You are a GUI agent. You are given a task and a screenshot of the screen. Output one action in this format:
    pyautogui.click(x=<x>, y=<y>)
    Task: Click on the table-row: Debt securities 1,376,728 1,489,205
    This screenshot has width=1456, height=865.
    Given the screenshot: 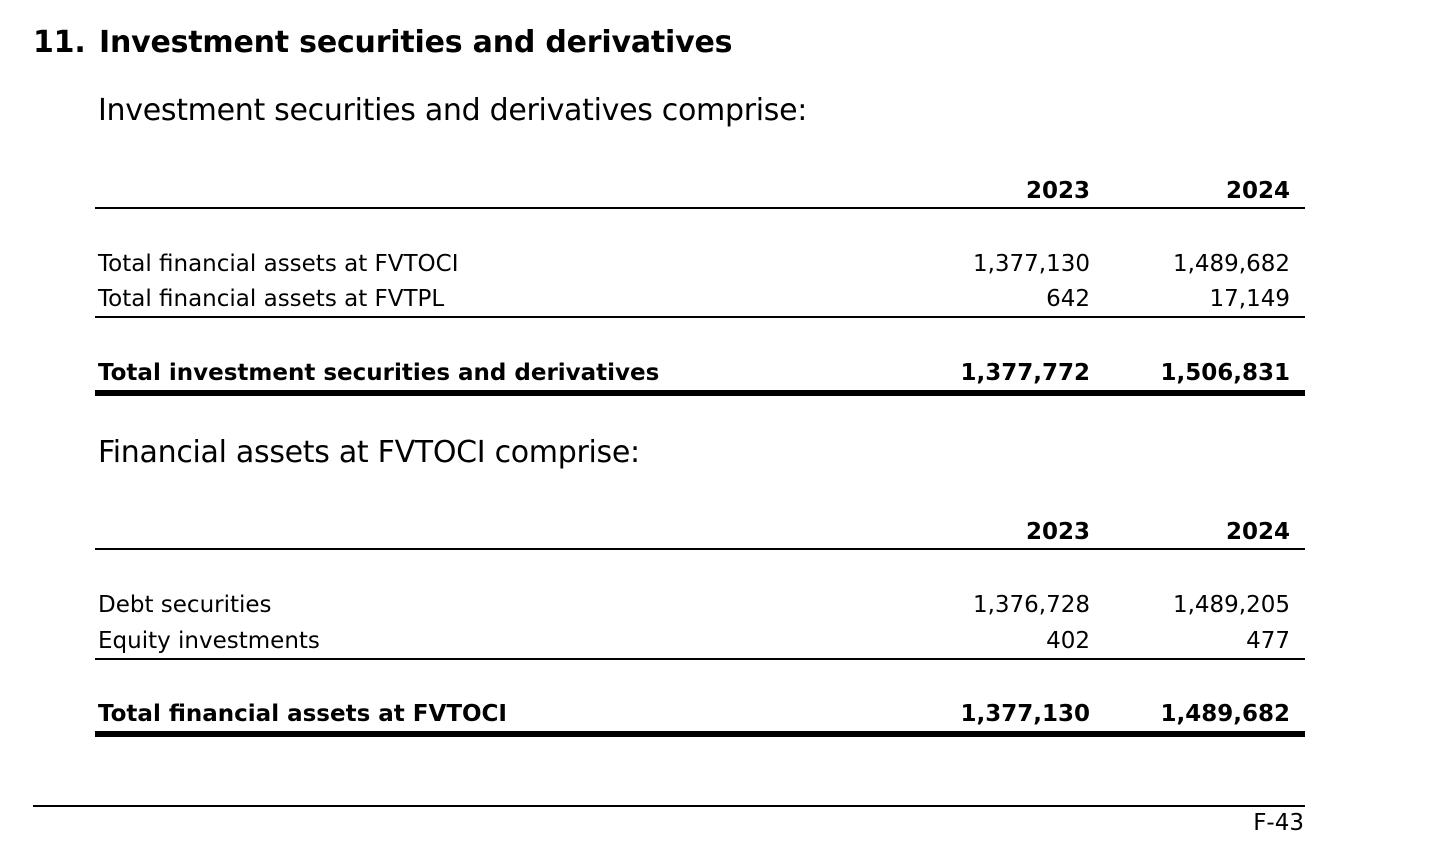 What is the action you would take?
    pyautogui.click(x=700, y=605)
    